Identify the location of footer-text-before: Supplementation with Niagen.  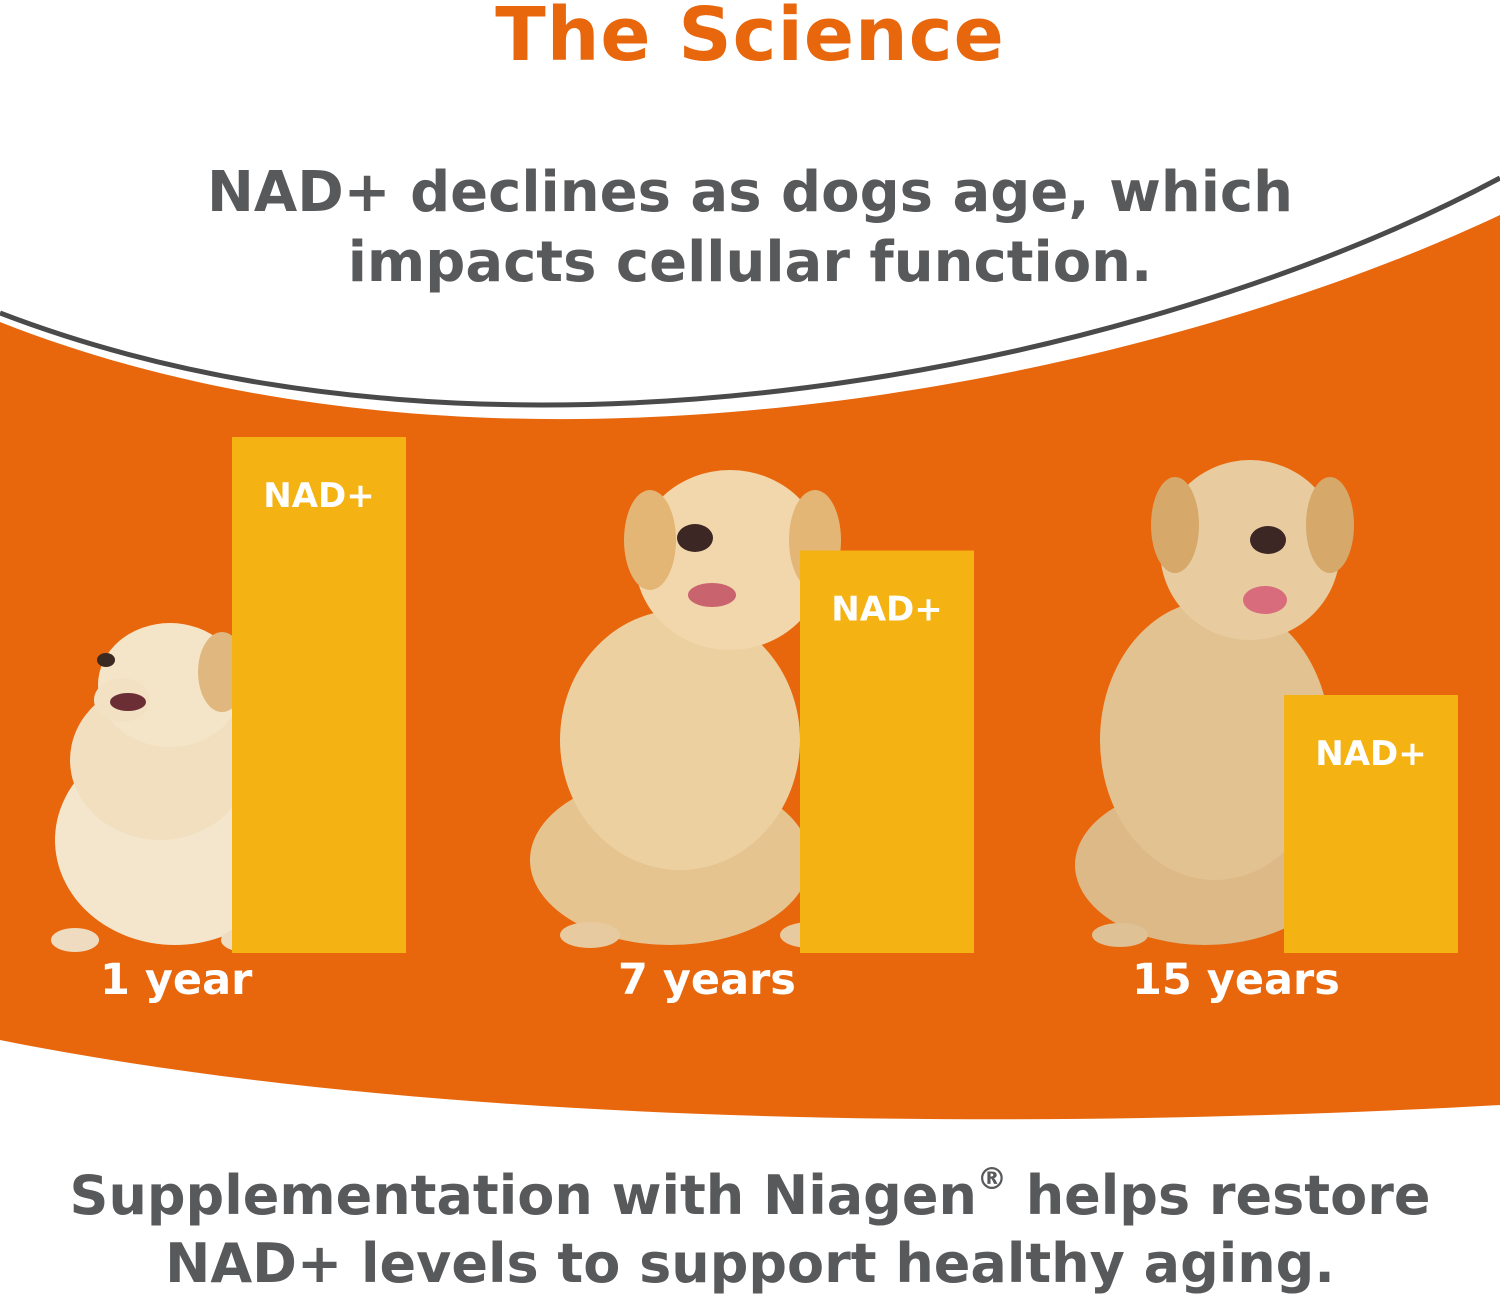
(523, 1195).